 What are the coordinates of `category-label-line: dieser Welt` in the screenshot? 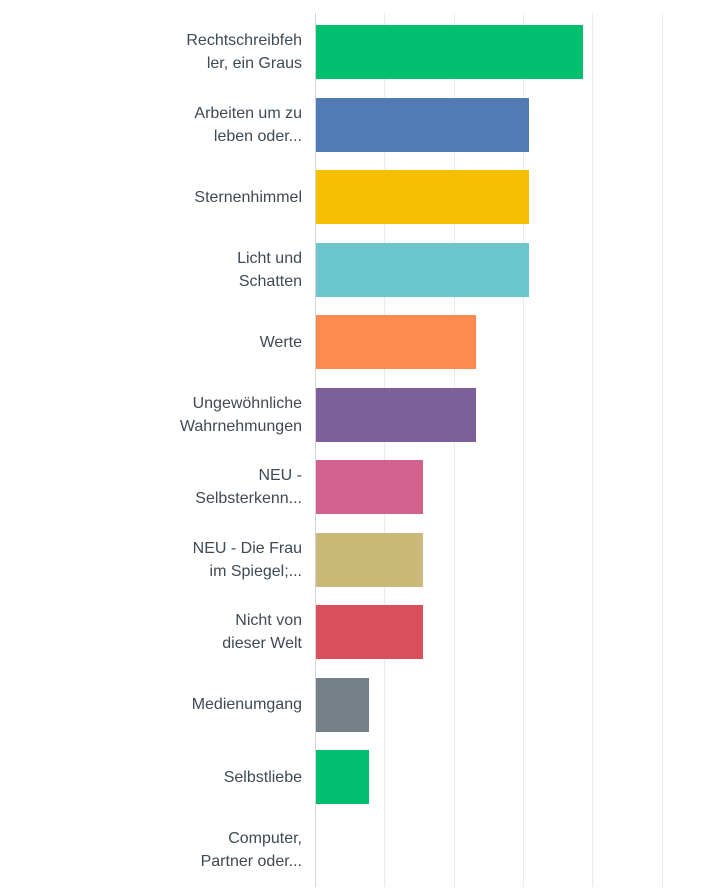 It's located at (262, 644).